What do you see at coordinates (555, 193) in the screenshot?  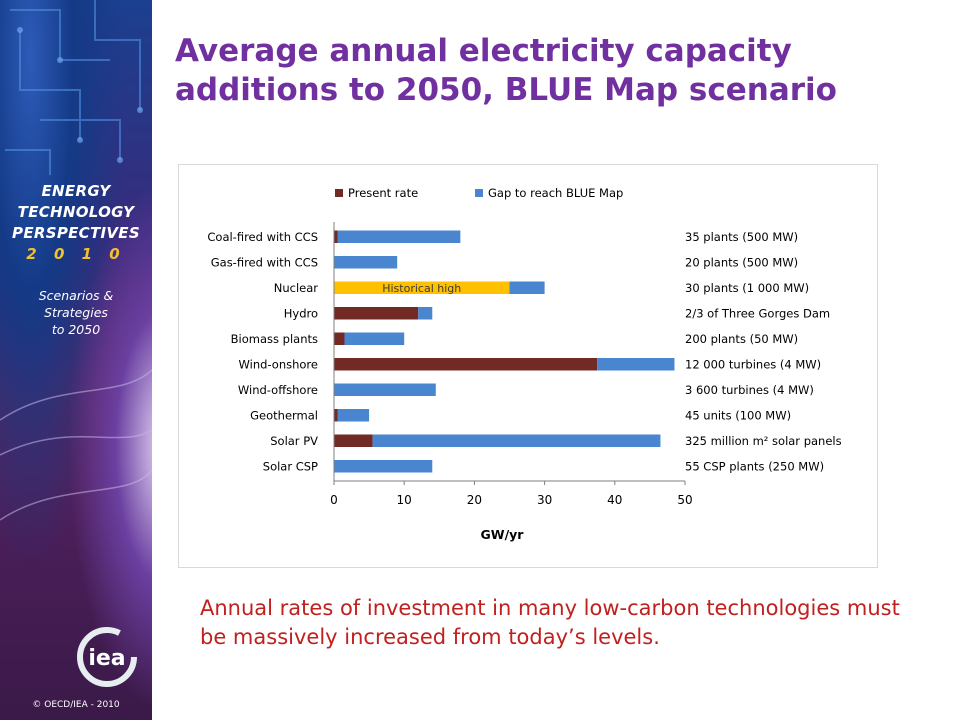 I see `legend-label-gap: Gap to reach BLUE Map` at bounding box center [555, 193].